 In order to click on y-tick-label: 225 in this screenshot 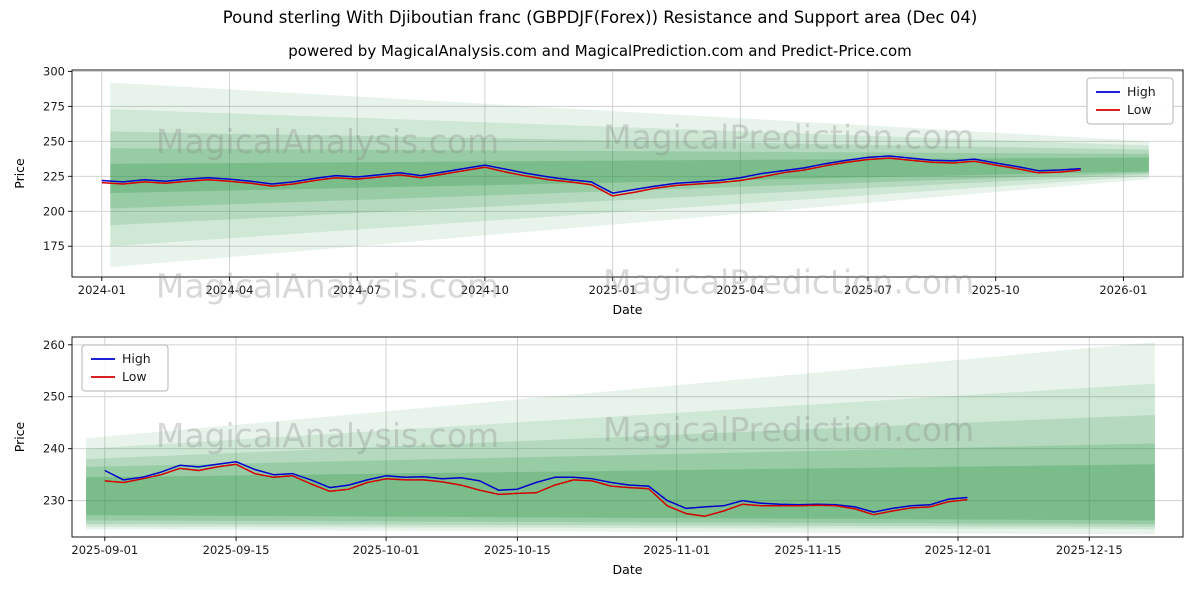, I will do `click(54, 176)`.